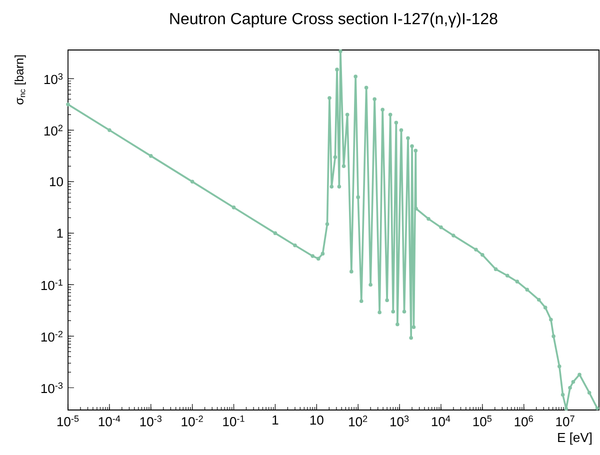  What do you see at coordinates (53, 78) in the screenshot?
I see `y-tick-label: 10$^{3}$` at bounding box center [53, 78].